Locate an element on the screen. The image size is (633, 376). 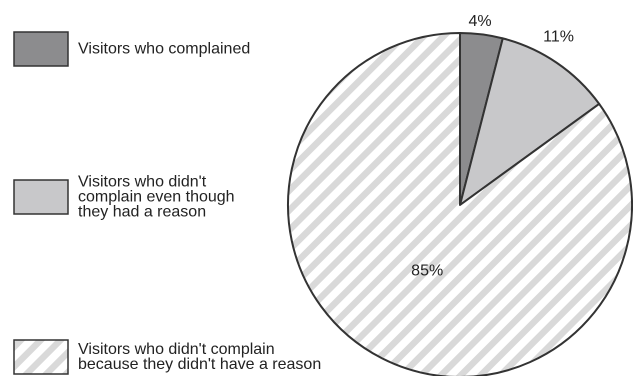
legend-label-1: Visitors who complained is located at coordinates (164, 49).